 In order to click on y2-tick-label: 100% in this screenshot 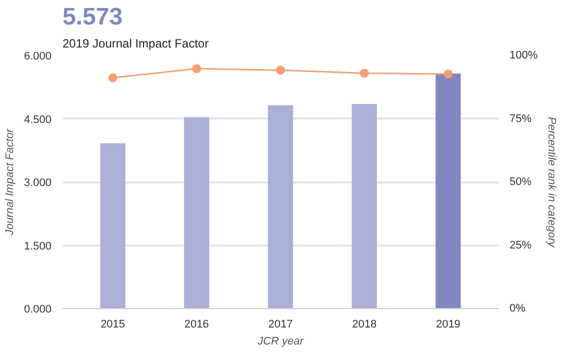, I will do `click(524, 56)`.